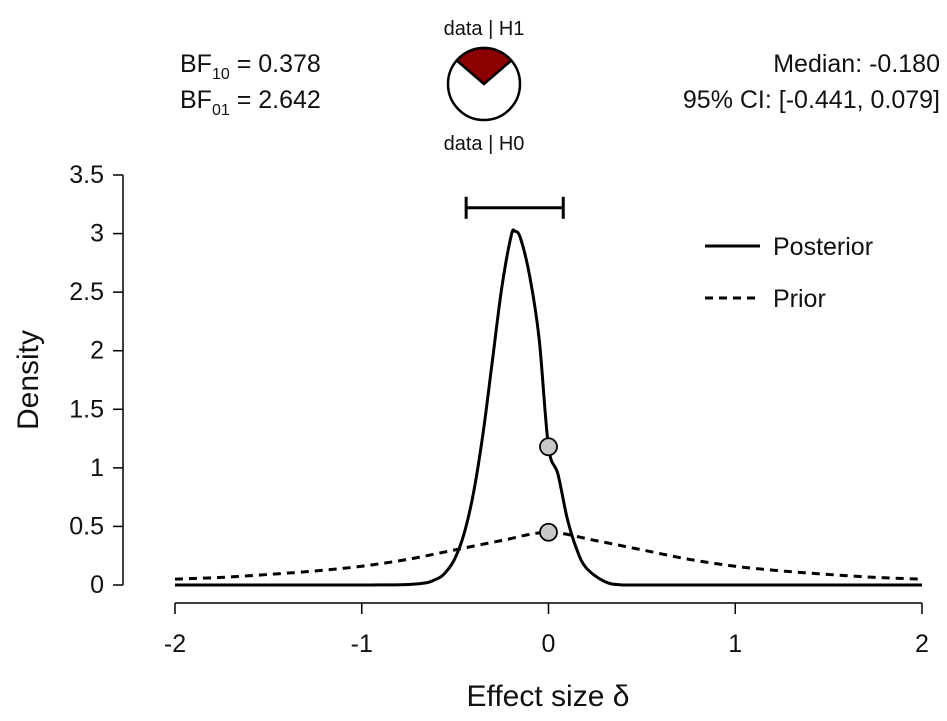 Image resolution: width=947 pixels, height=721 pixels. I want to click on y-axis-title: Density, so click(28, 380).